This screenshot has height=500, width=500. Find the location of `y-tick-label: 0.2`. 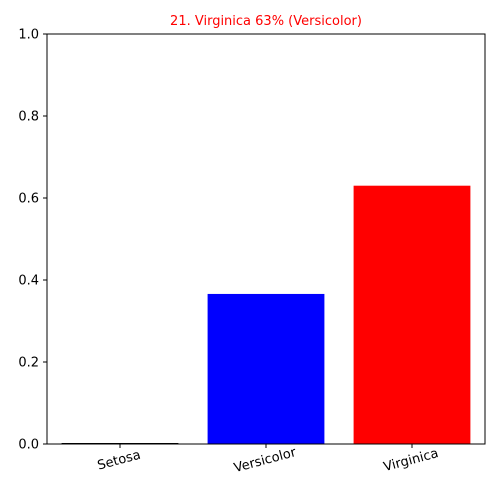

y-tick-label: 0.2 is located at coordinates (28, 363).